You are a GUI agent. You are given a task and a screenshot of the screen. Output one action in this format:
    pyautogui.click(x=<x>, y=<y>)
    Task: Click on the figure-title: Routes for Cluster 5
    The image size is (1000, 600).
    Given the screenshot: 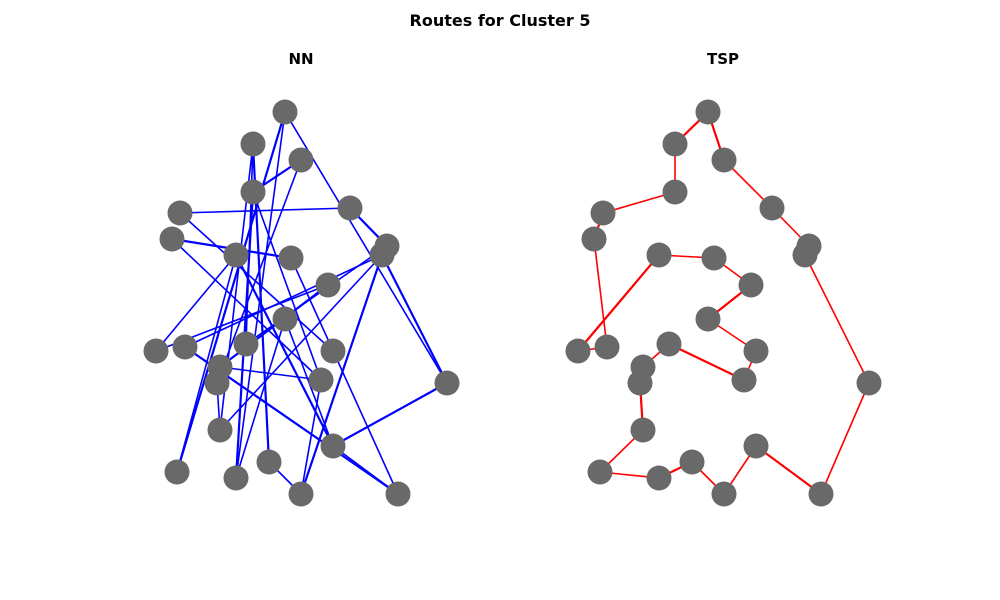 What is the action you would take?
    pyautogui.click(x=500, y=20)
    